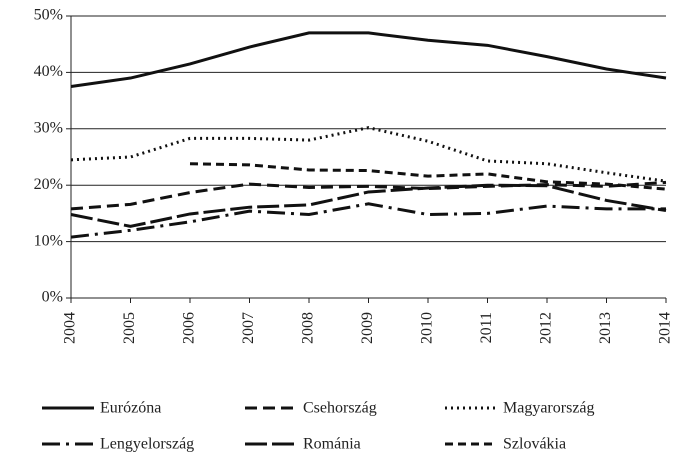  What do you see at coordinates (52, 297) in the screenshot?
I see `y-tick-label: 0%` at bounding box center [52, 297].